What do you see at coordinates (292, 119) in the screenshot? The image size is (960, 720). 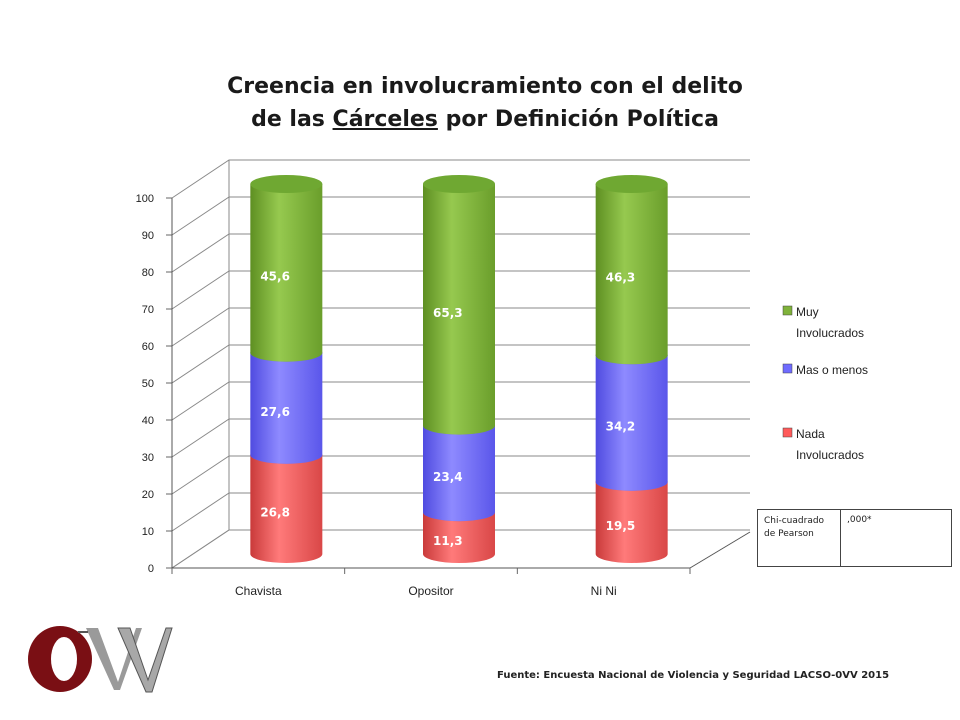 I see `title-pre: de las` at bounding box center [292, 119].